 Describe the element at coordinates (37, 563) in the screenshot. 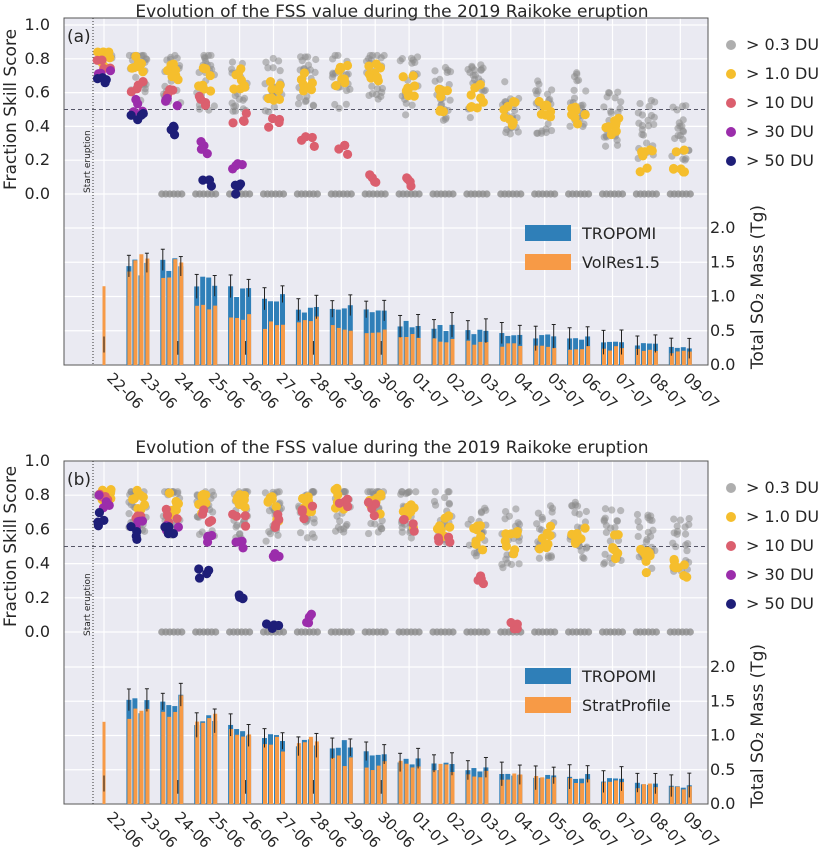

I see `y-tick-label: 0.4` at that location.